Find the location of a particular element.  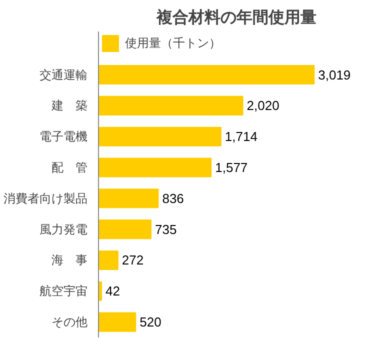

data-label: 1,577 is located at coordinates (231, 167).